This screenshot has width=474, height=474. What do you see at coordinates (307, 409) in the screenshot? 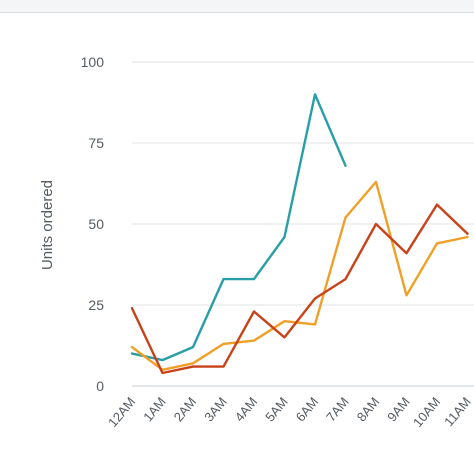
I see `x-tick-label: 6AM` at bounding box center [307, 409].